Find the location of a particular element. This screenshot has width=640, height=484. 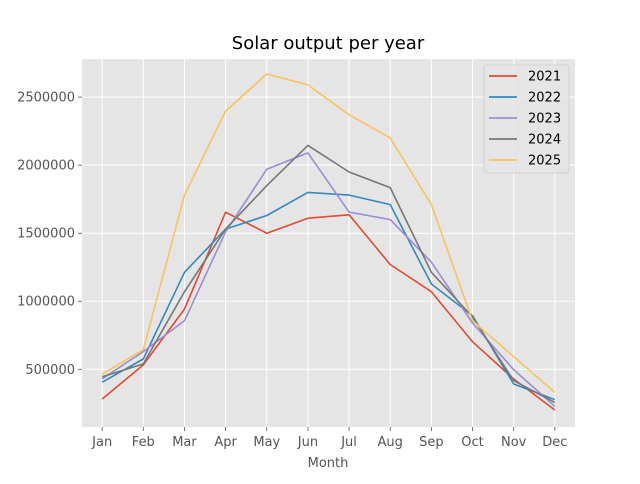

y-tick-label: 2000000 is located at coordinates (46, 166).